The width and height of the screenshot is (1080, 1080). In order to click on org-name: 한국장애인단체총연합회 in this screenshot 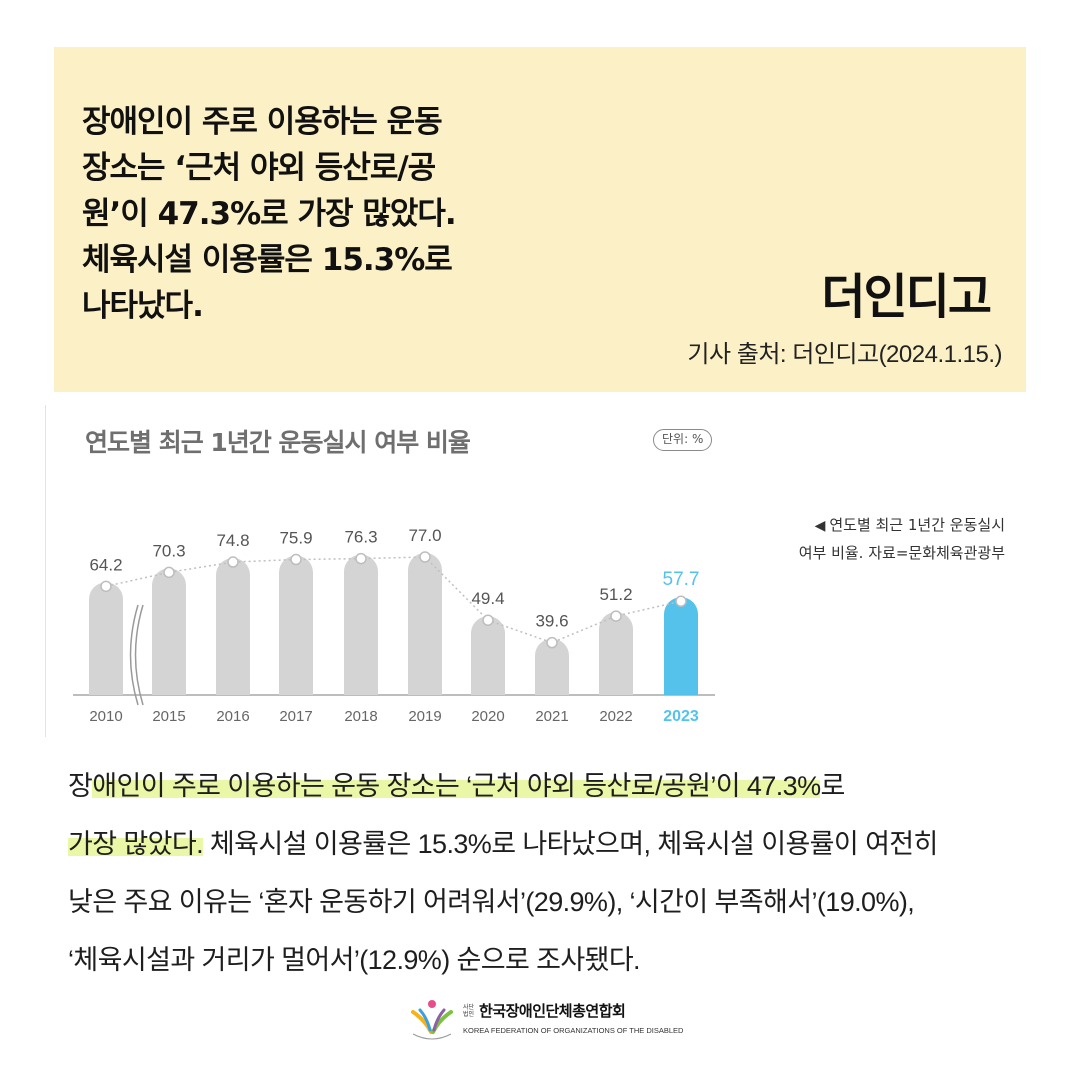, I will do `click(552, 1011)`.